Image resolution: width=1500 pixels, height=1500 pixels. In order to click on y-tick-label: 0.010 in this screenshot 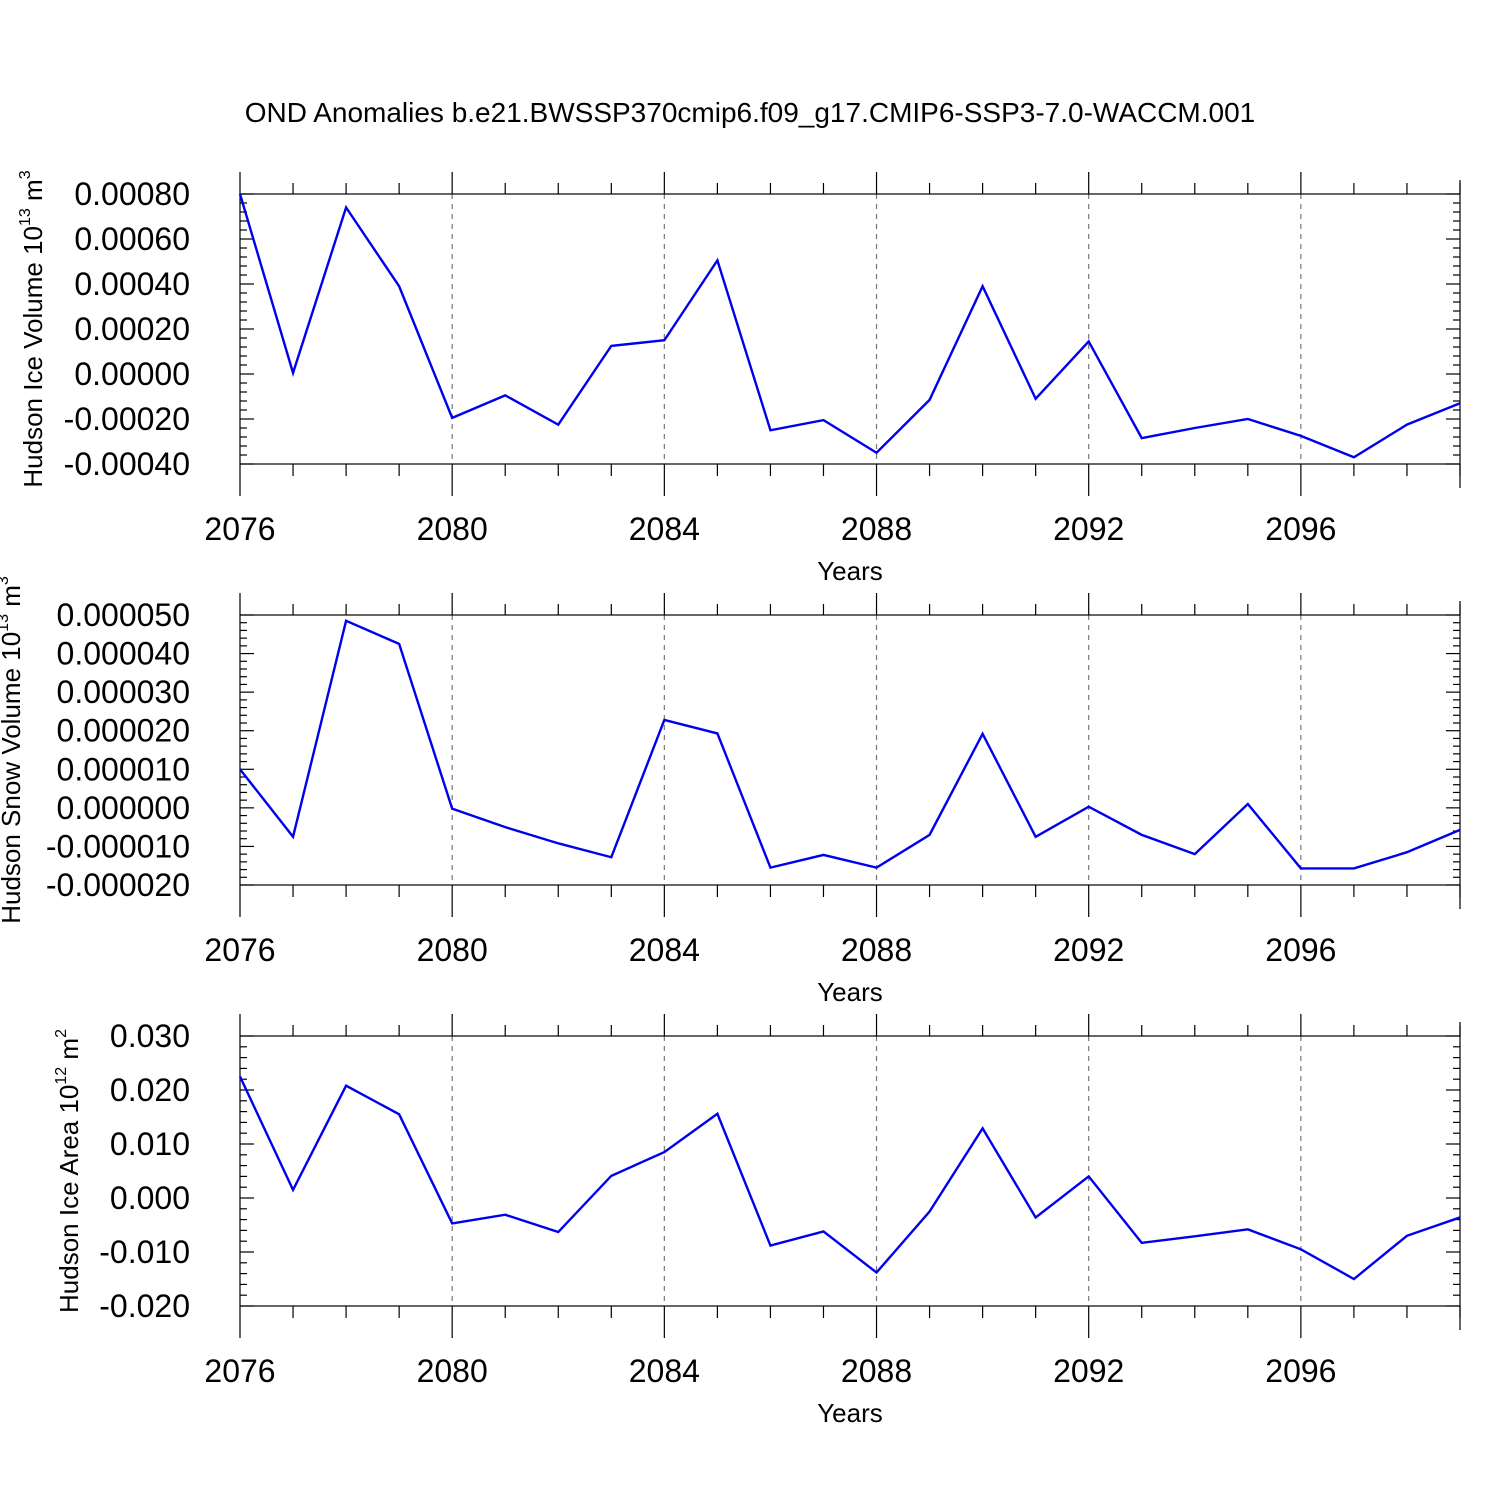, I will do `click(150, 1144)`.